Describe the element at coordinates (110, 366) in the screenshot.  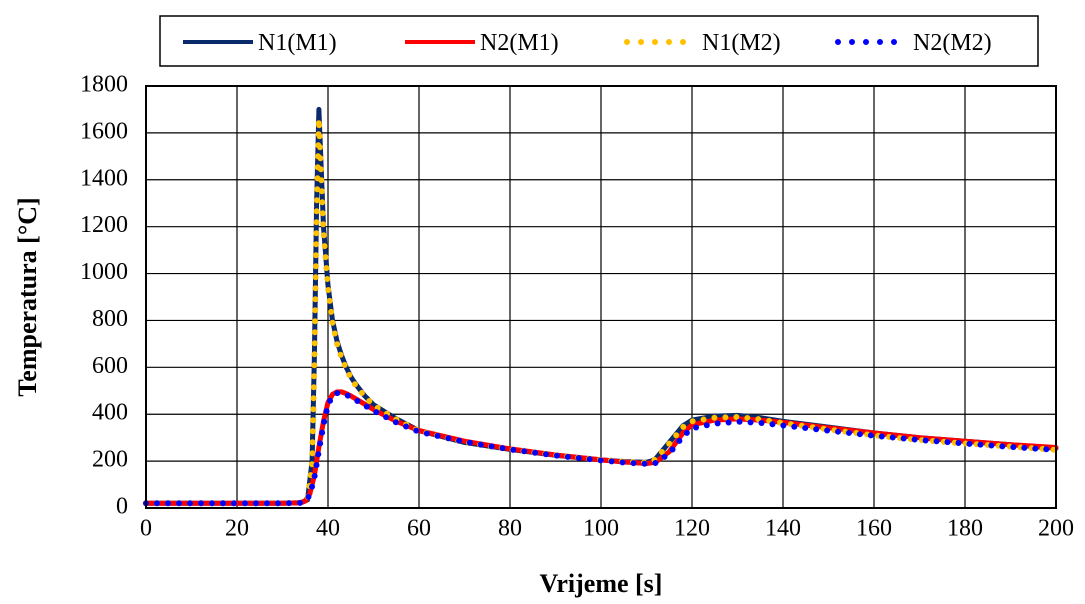
I see `y-tick-label: 600` at that location.